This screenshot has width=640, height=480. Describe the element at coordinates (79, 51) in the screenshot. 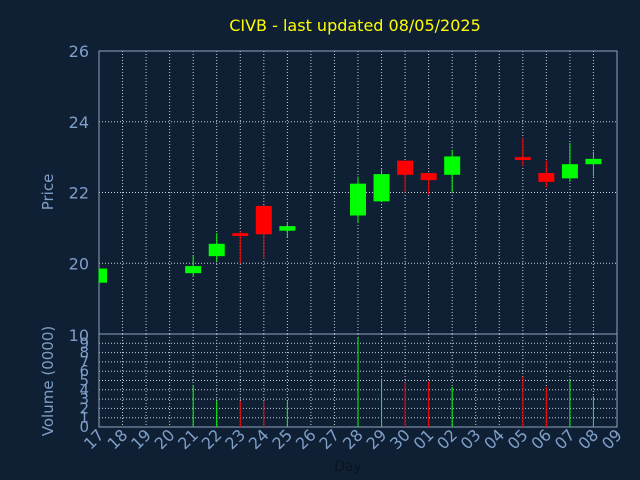

I see `price-tick-label: 26` at that location.